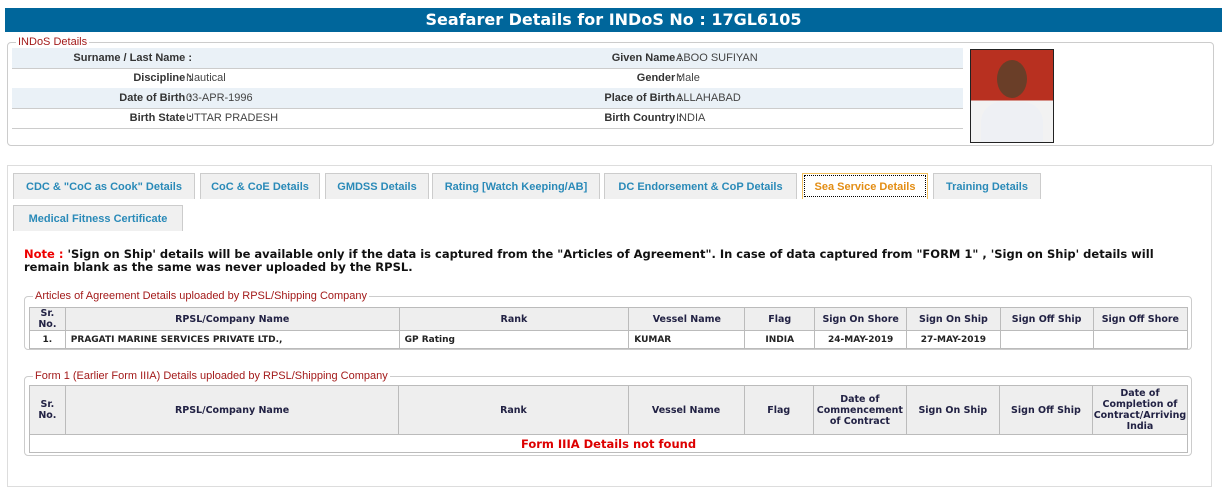  What do you see at coordinates (691, 118) in the screenshot?
I see `field-value: INDIA` at bounding box center [691, 118].